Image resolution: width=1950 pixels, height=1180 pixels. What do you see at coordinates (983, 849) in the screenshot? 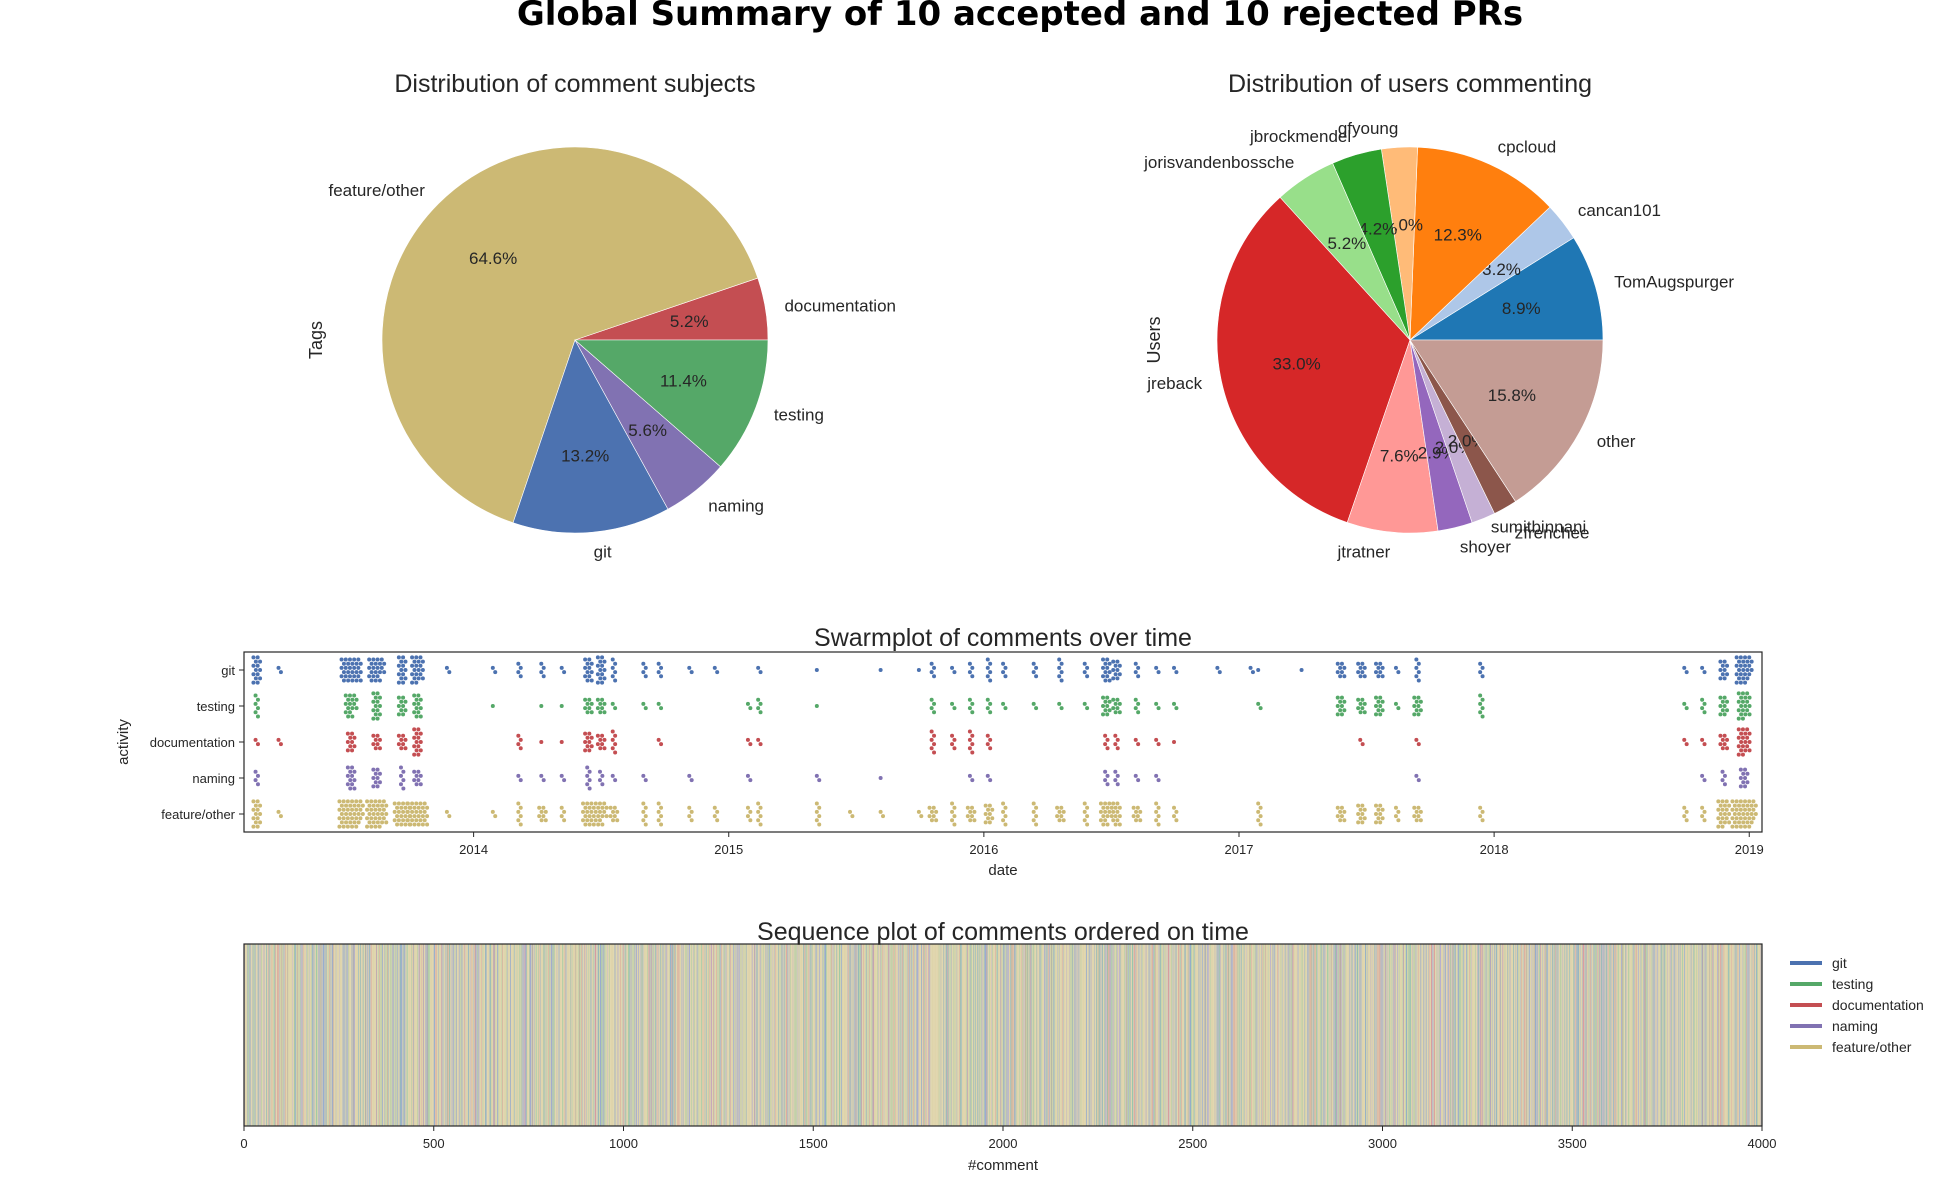
I see `swarm-xtick-label: 2016` at bounding box center [983, 849].